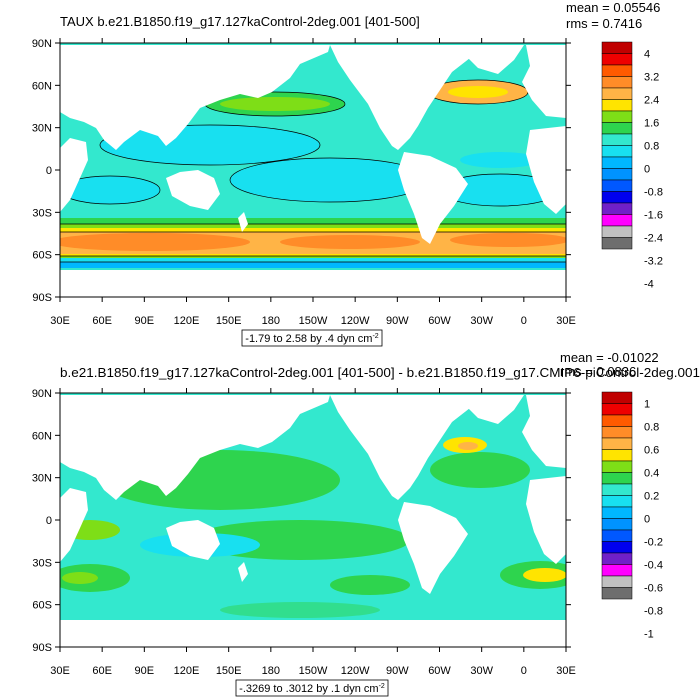 The image size is (700, 700). I want to click on bottom-contour-info: -.3269 to .3012 by .1 dyn cm-2, so click(312, 689).